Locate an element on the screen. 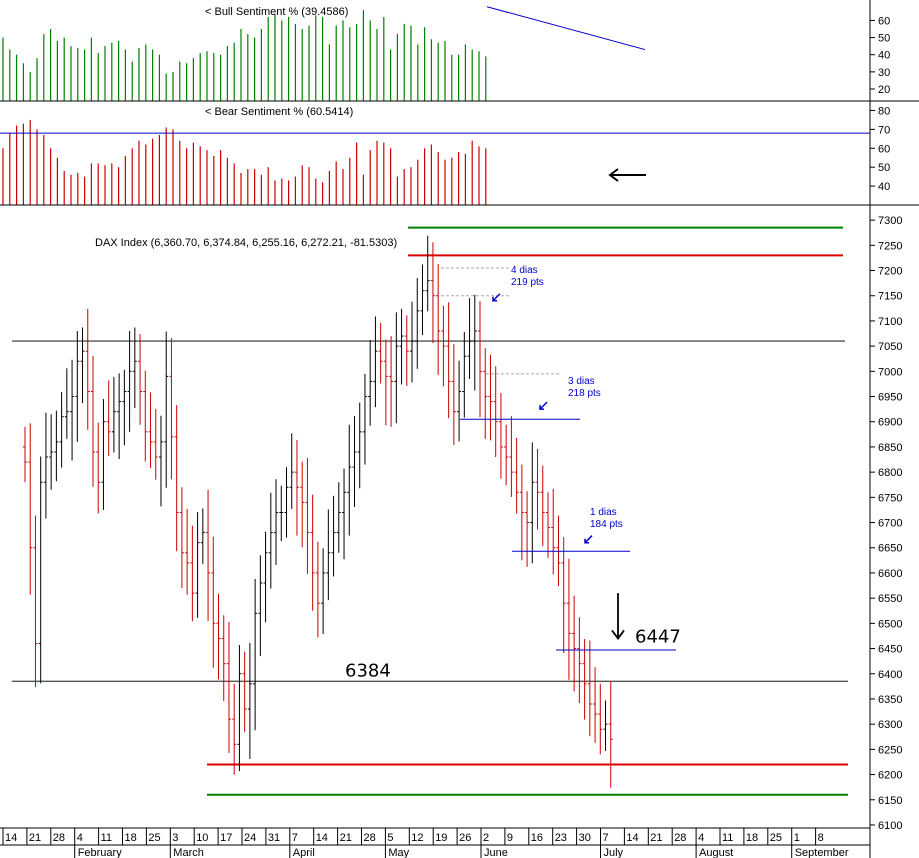 The width and height of the screenshot is (919, 858). month-label: February is located at coordinates (100, 852).